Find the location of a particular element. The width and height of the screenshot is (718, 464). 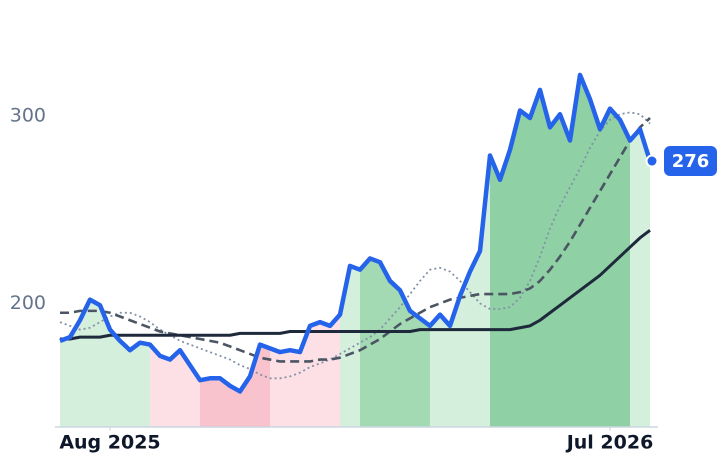

x-tick-label: Aug 2025 is located at coordinates (109, 443).